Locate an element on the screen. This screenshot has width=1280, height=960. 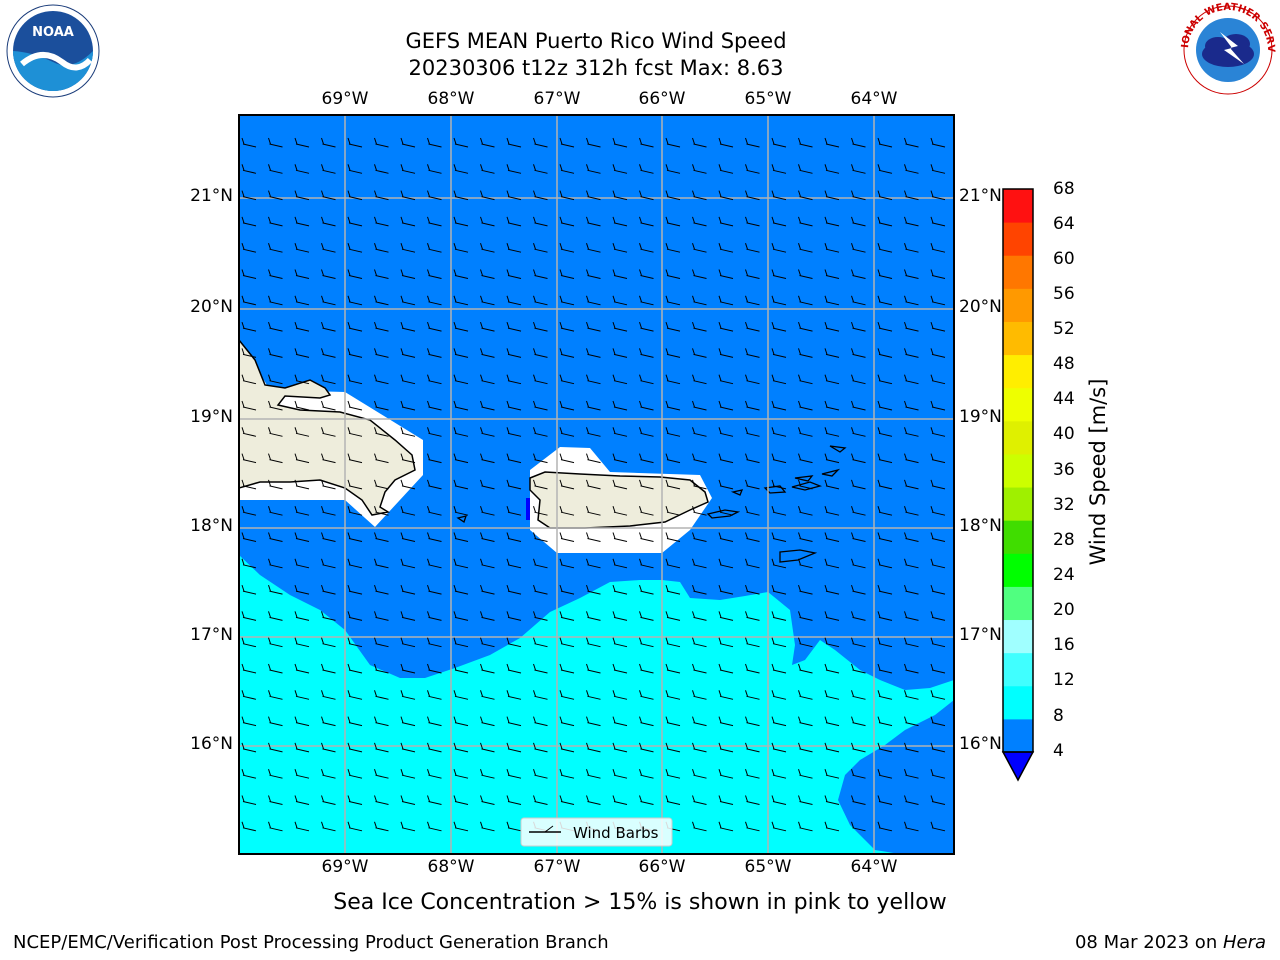
colorbar-tick: 8 is located at coordinates (1058, 716).